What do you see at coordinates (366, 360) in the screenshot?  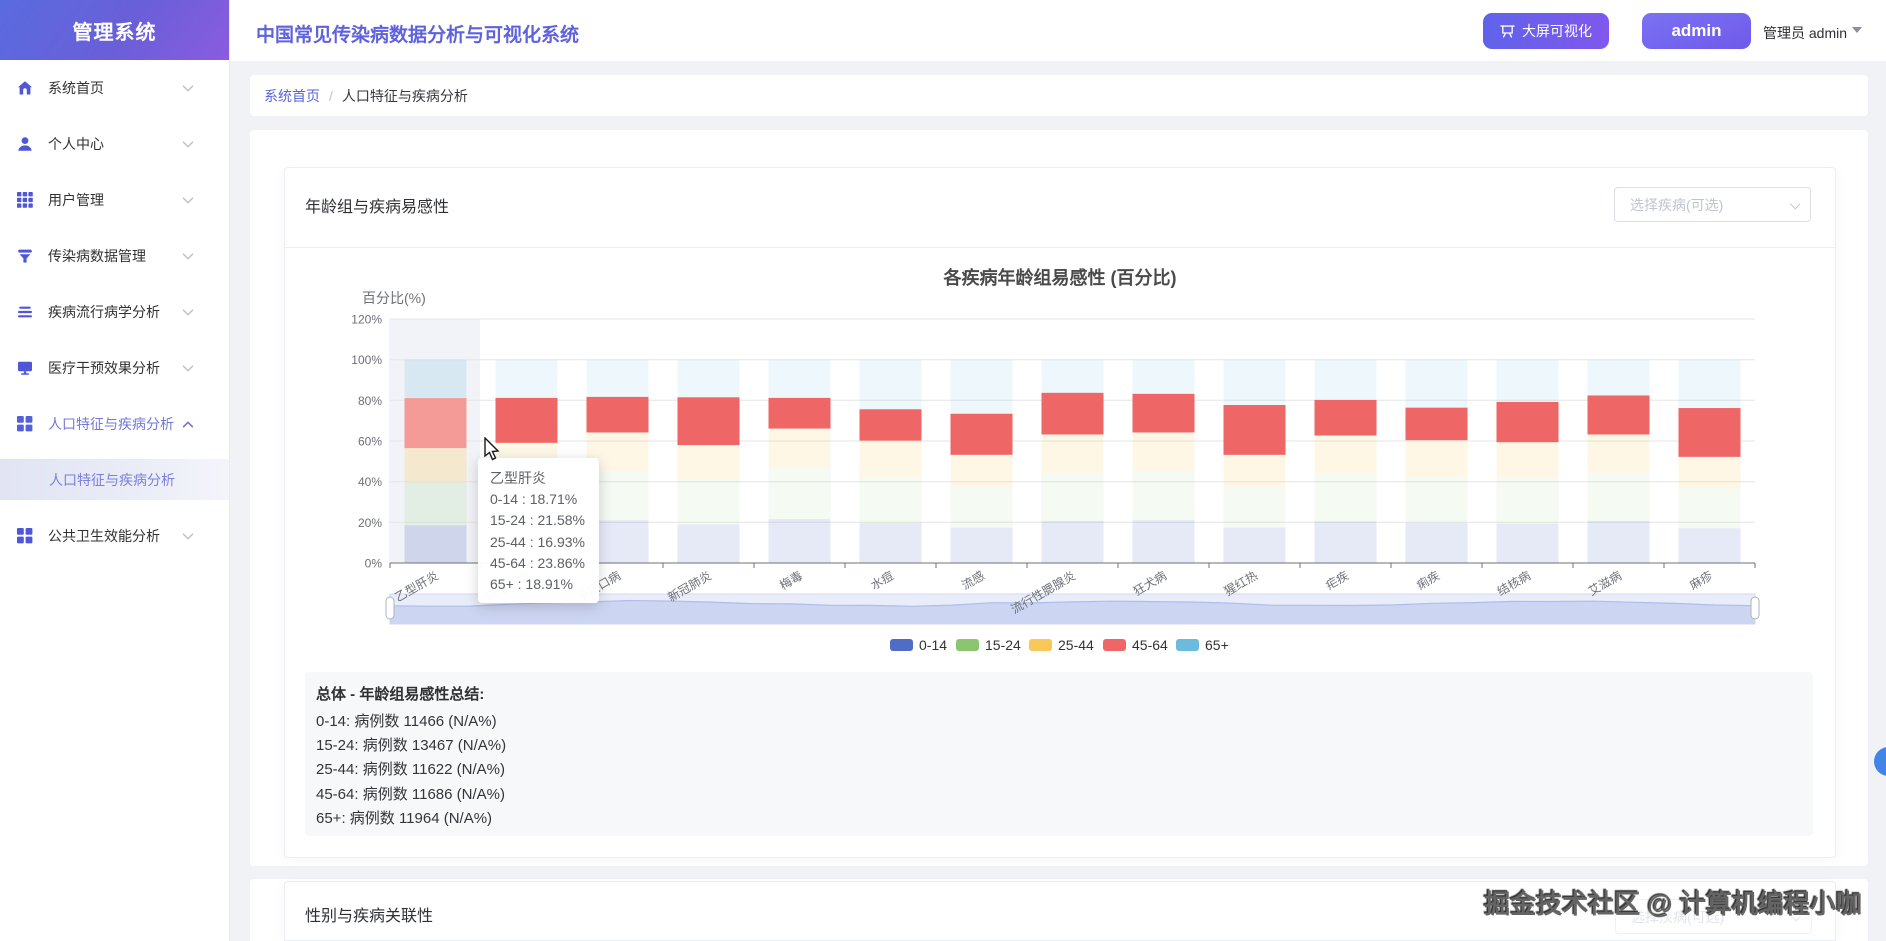 I see `svg-text: 100%` at bounding box center [366, 360].